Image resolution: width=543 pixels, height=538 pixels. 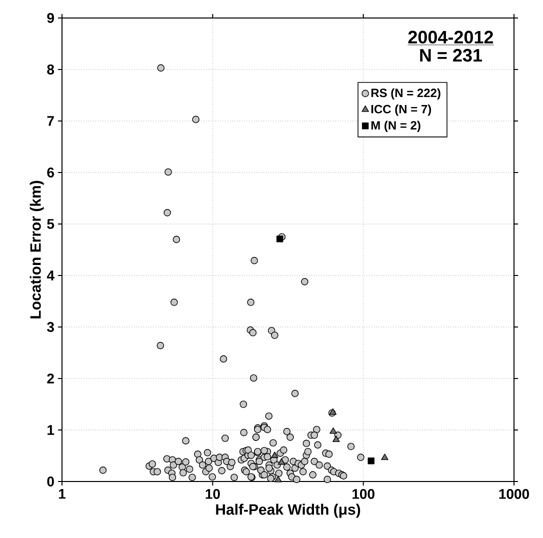 What do you see at coordinates (50, 275) in the screenshot?
I see `y-tick-label: 4` at bounding box center [50, 275].